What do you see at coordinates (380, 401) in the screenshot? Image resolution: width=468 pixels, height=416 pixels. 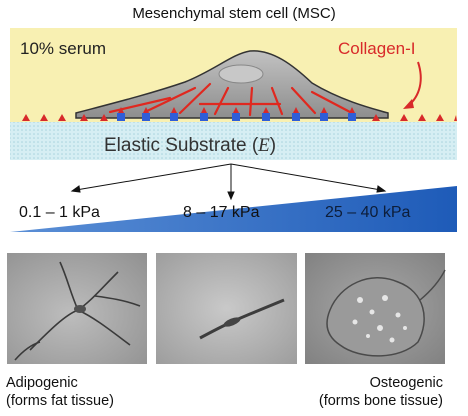 I see `osteogenic-description: (forms bone tissue)` at bounding box center [380, 401].